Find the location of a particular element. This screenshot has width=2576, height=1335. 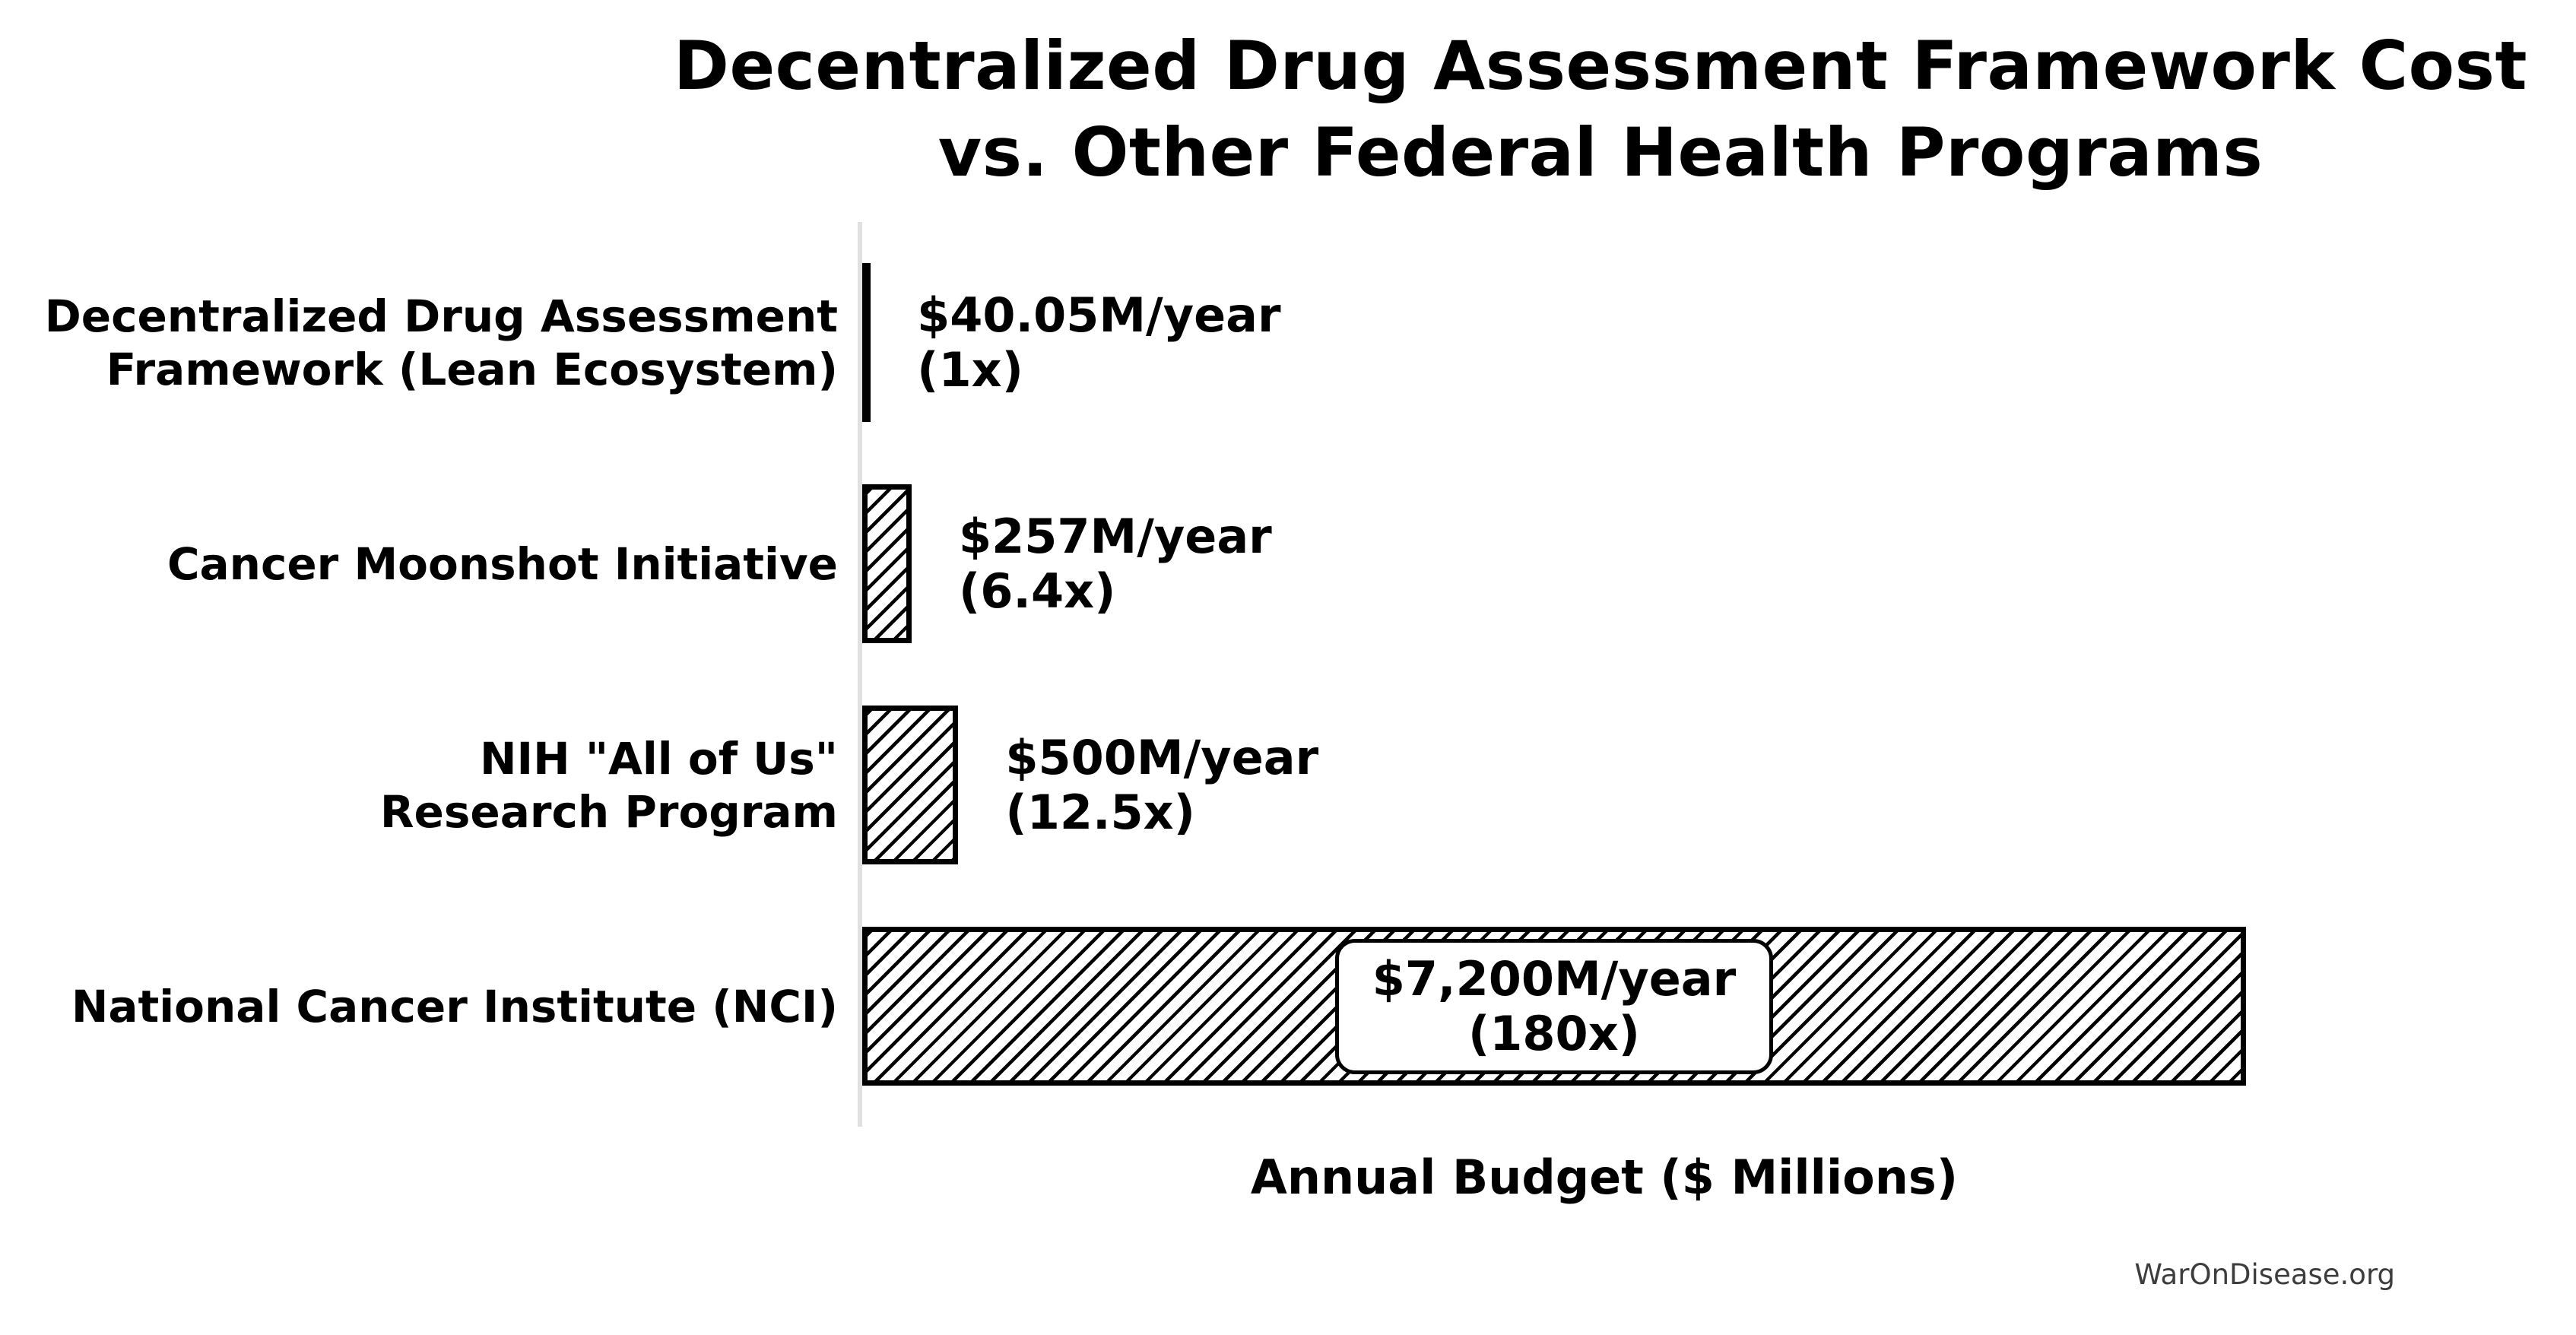

value-label-box: $7,200M/year (180x) is located at coordinates (1554, 1006).